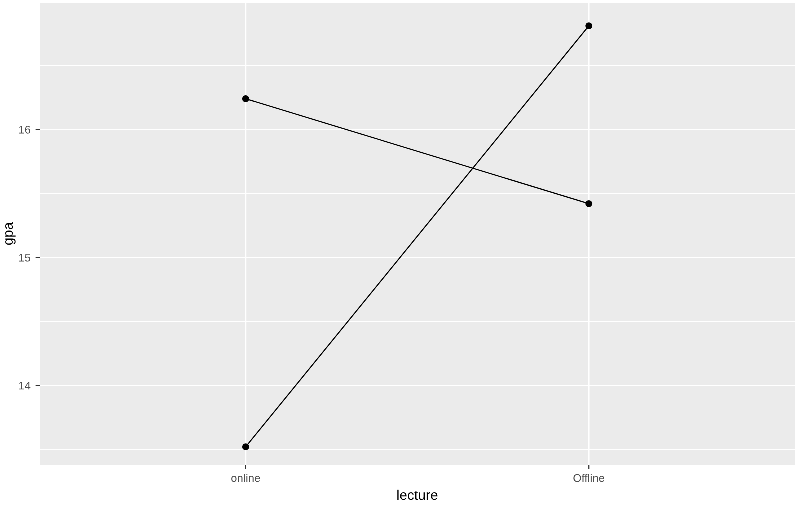 This screenshot has width=800, height=505. What do you see at coordinates (589, 478) in the screenshot?
I see `x-tick-label: Offline` at bounding box center [589, 478].